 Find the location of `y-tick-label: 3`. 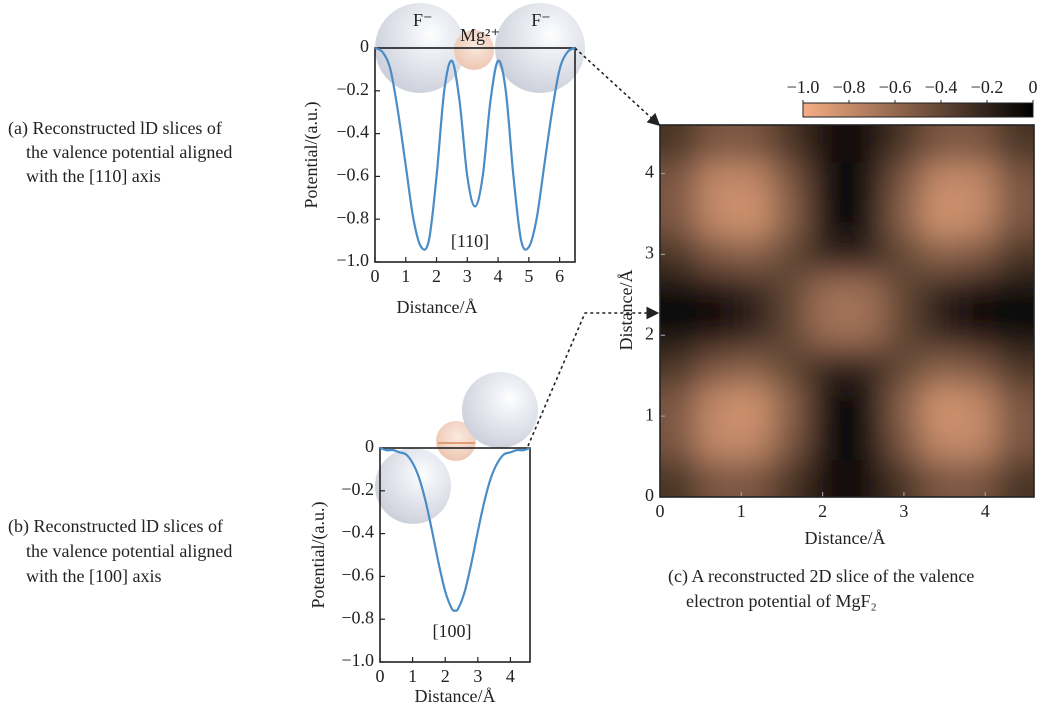

y-tick-label: 3 is located at coordinates (649, 253).